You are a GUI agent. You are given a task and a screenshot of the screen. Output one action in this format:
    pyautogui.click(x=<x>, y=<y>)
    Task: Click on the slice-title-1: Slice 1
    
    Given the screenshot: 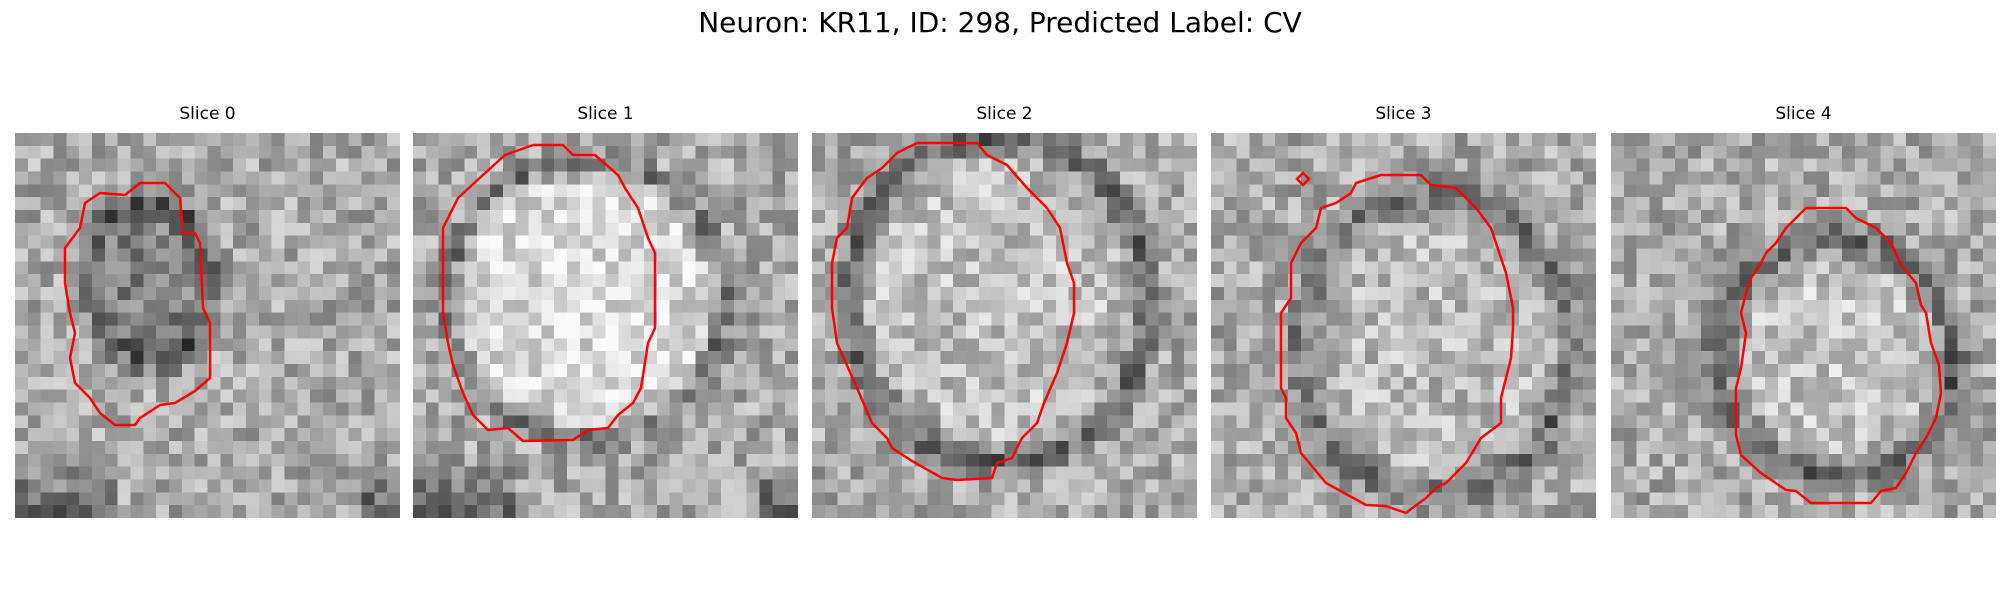 What is the action you would take?
    pyautogui.click(x=605, y=114)
    